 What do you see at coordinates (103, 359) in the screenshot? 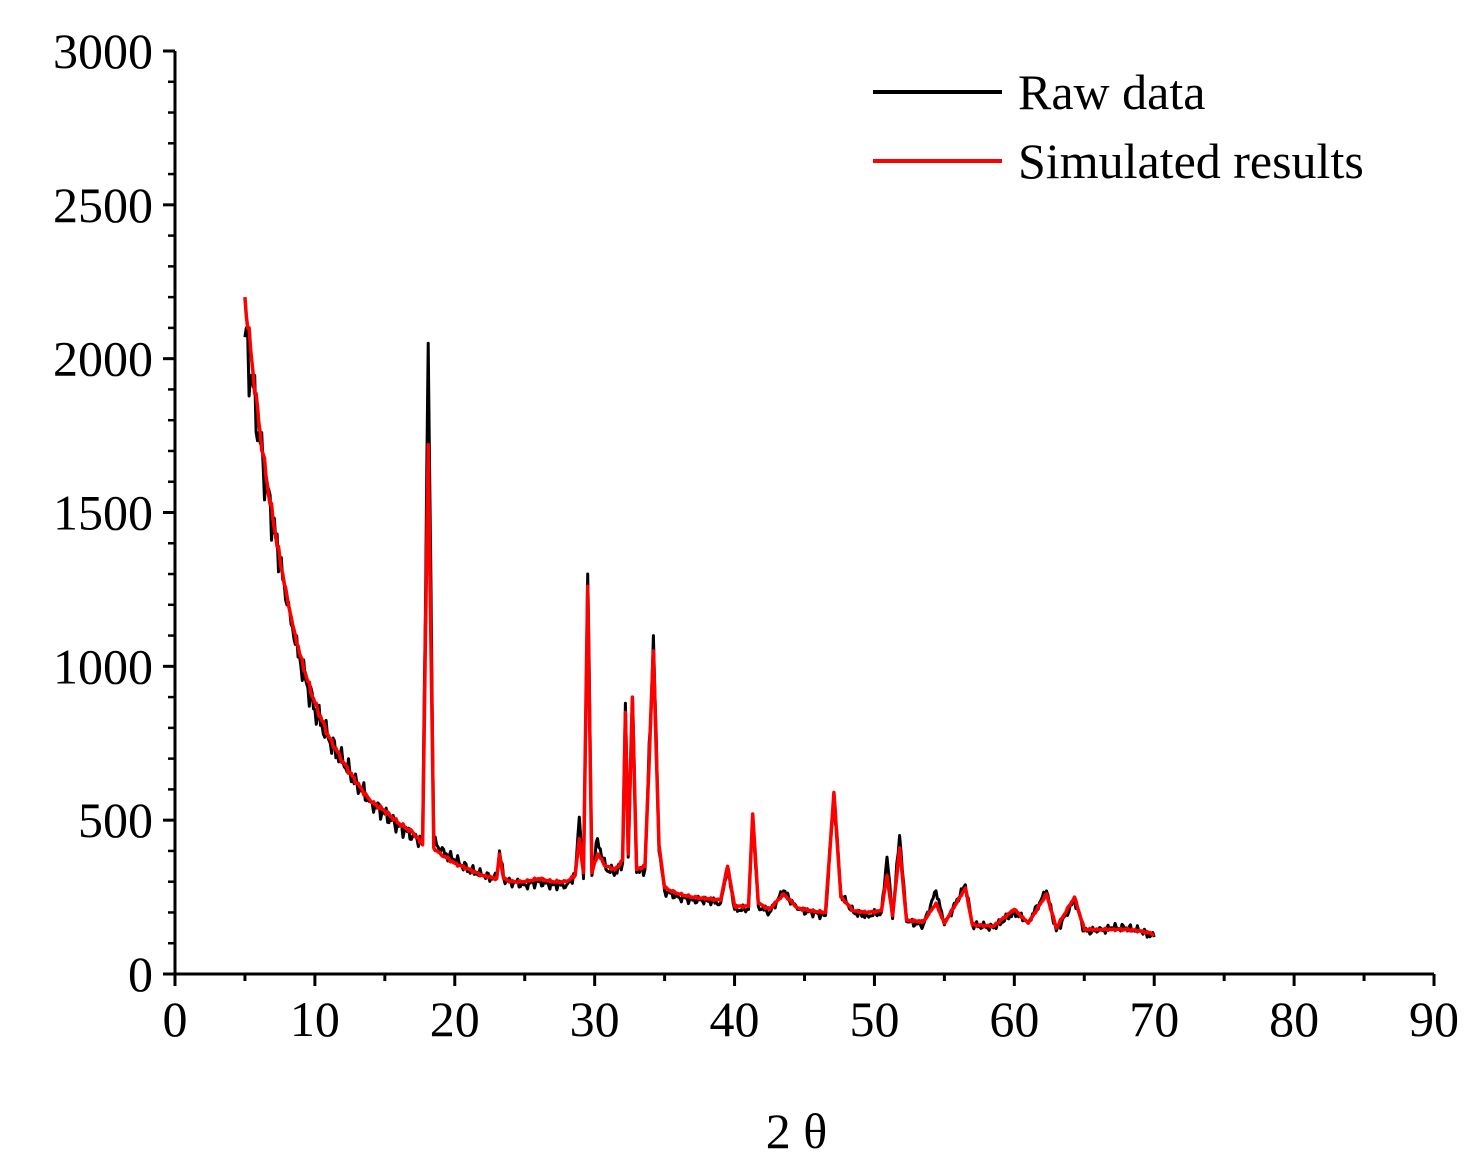
I see `y-tick-label: 2000` at bounding box center [103, 359].